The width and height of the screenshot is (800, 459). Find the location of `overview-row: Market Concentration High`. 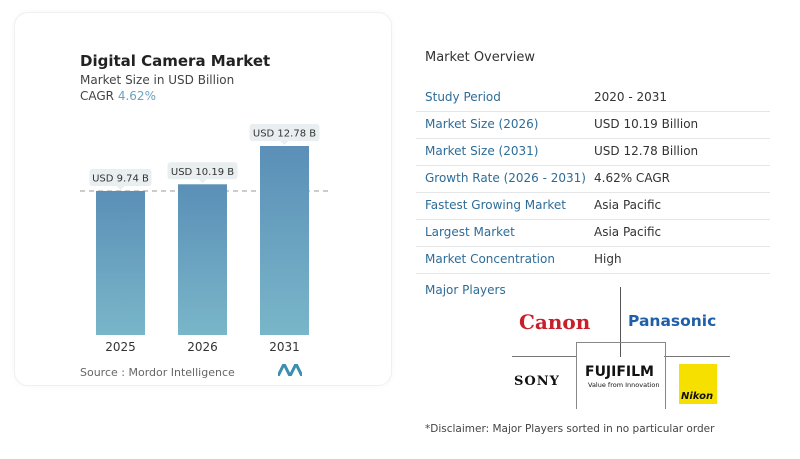

overview-row: Market Concentration High is located at coordinates (593, 260).